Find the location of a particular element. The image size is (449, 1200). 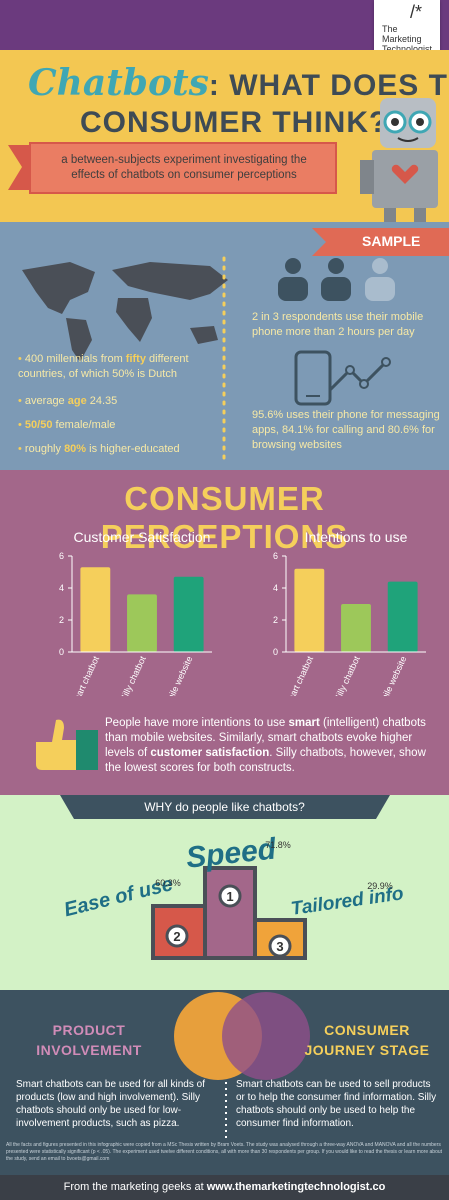

y-tick-label: 6 is located at coordinates (275, 556).